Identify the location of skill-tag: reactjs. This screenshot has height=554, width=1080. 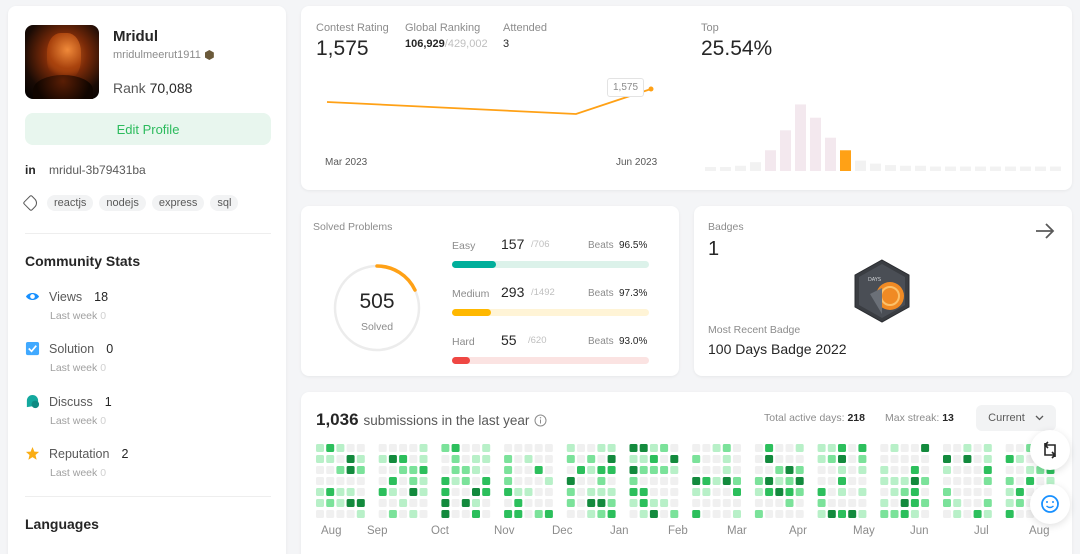
(70, 203).